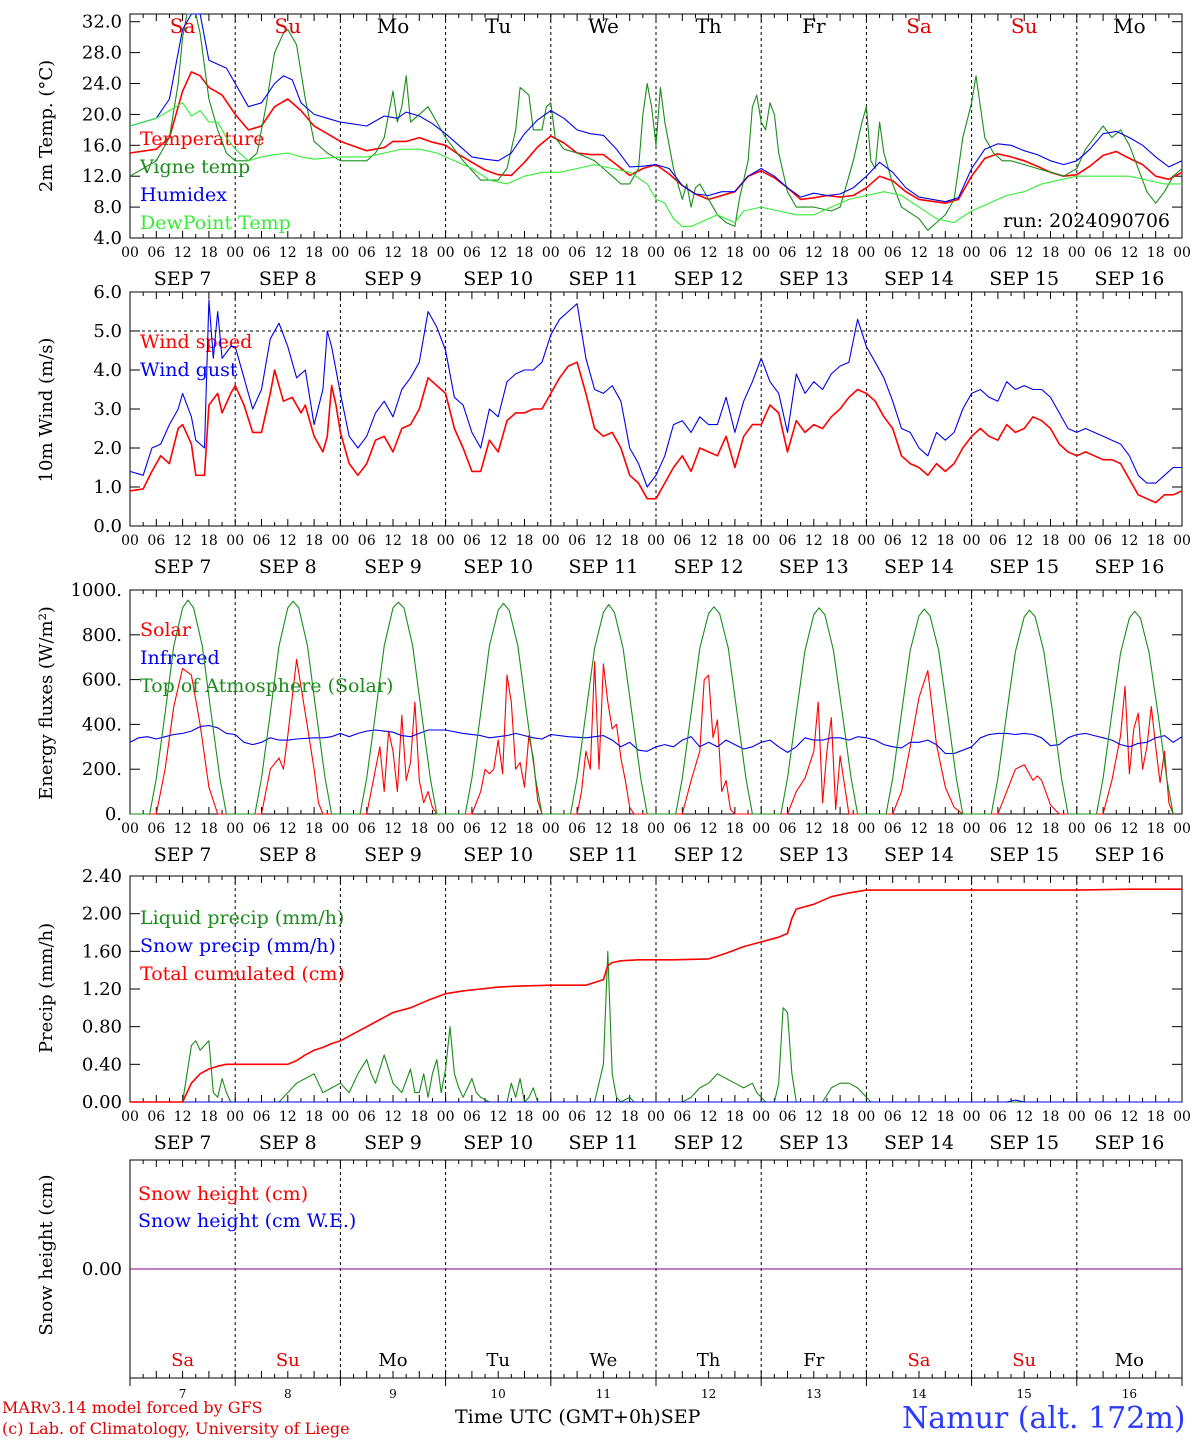  What do you see at coordinates (393, 855) in the screenshot?
I see `energy-date-label: SEP 9` at bounding box center [393, 855].